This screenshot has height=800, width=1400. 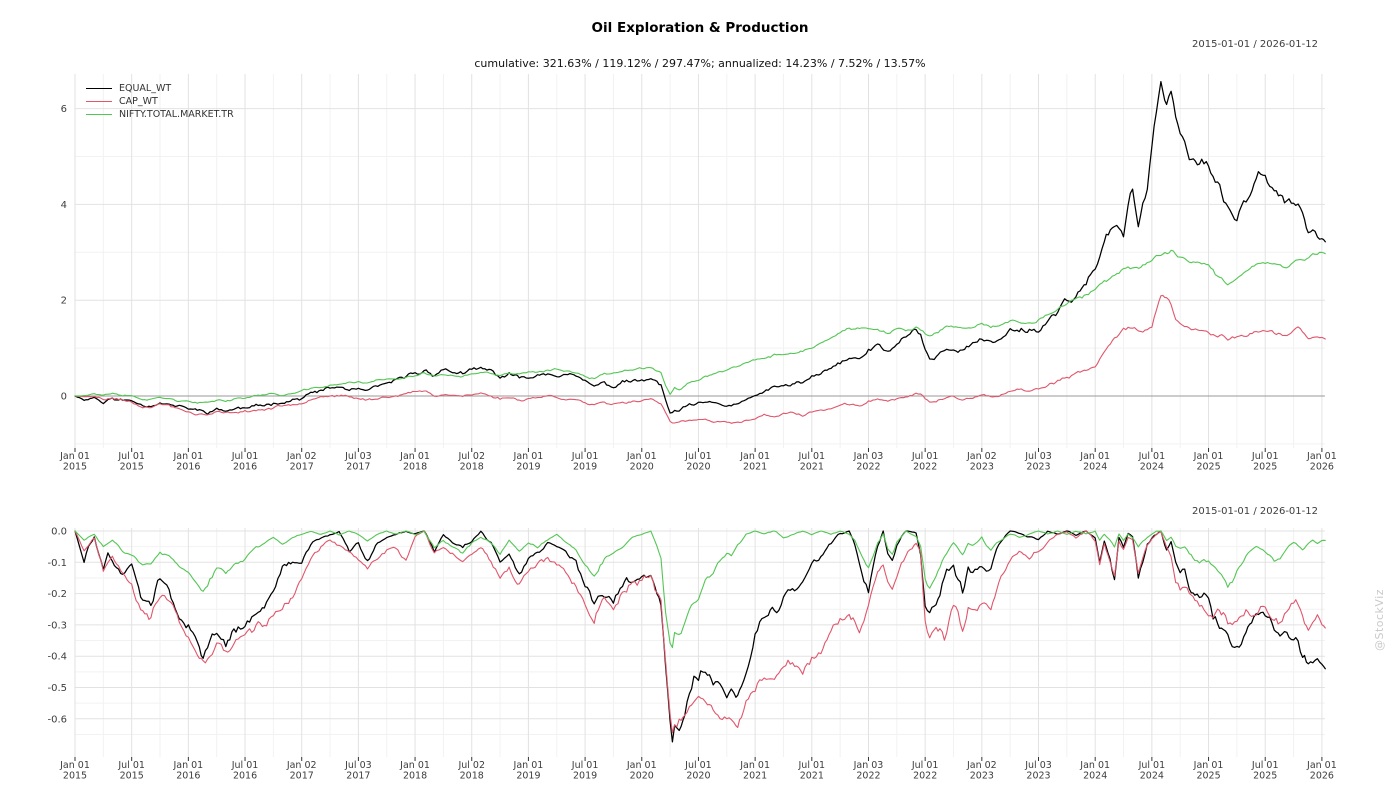 What do you see at coordinates (57, 594) in the screenshot?
I see `svg-text: -0.2` at bounding box center [57, 594].